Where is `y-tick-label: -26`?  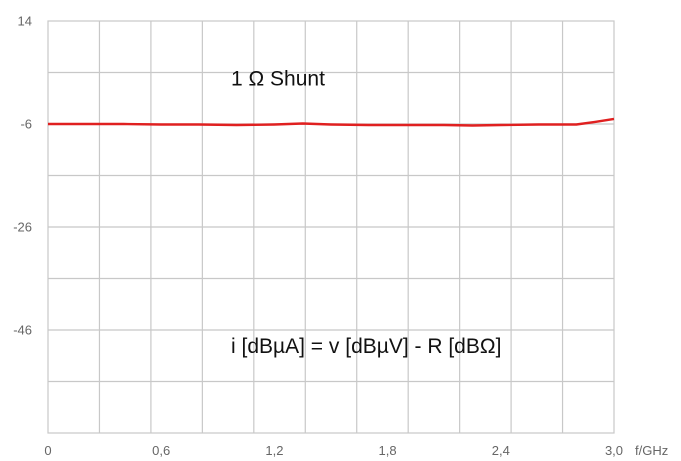
y-tick-label: -26 is located at coordinates (22, 227).